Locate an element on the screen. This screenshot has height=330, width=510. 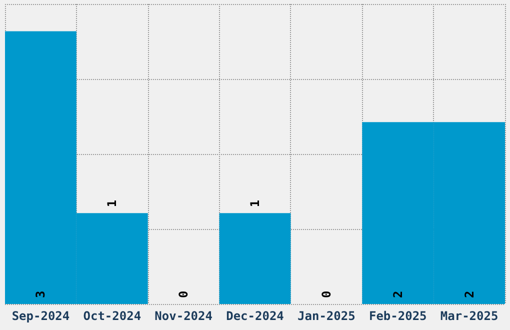
x-tick-label: Mar-2025 is located at coordinates (469, 316).